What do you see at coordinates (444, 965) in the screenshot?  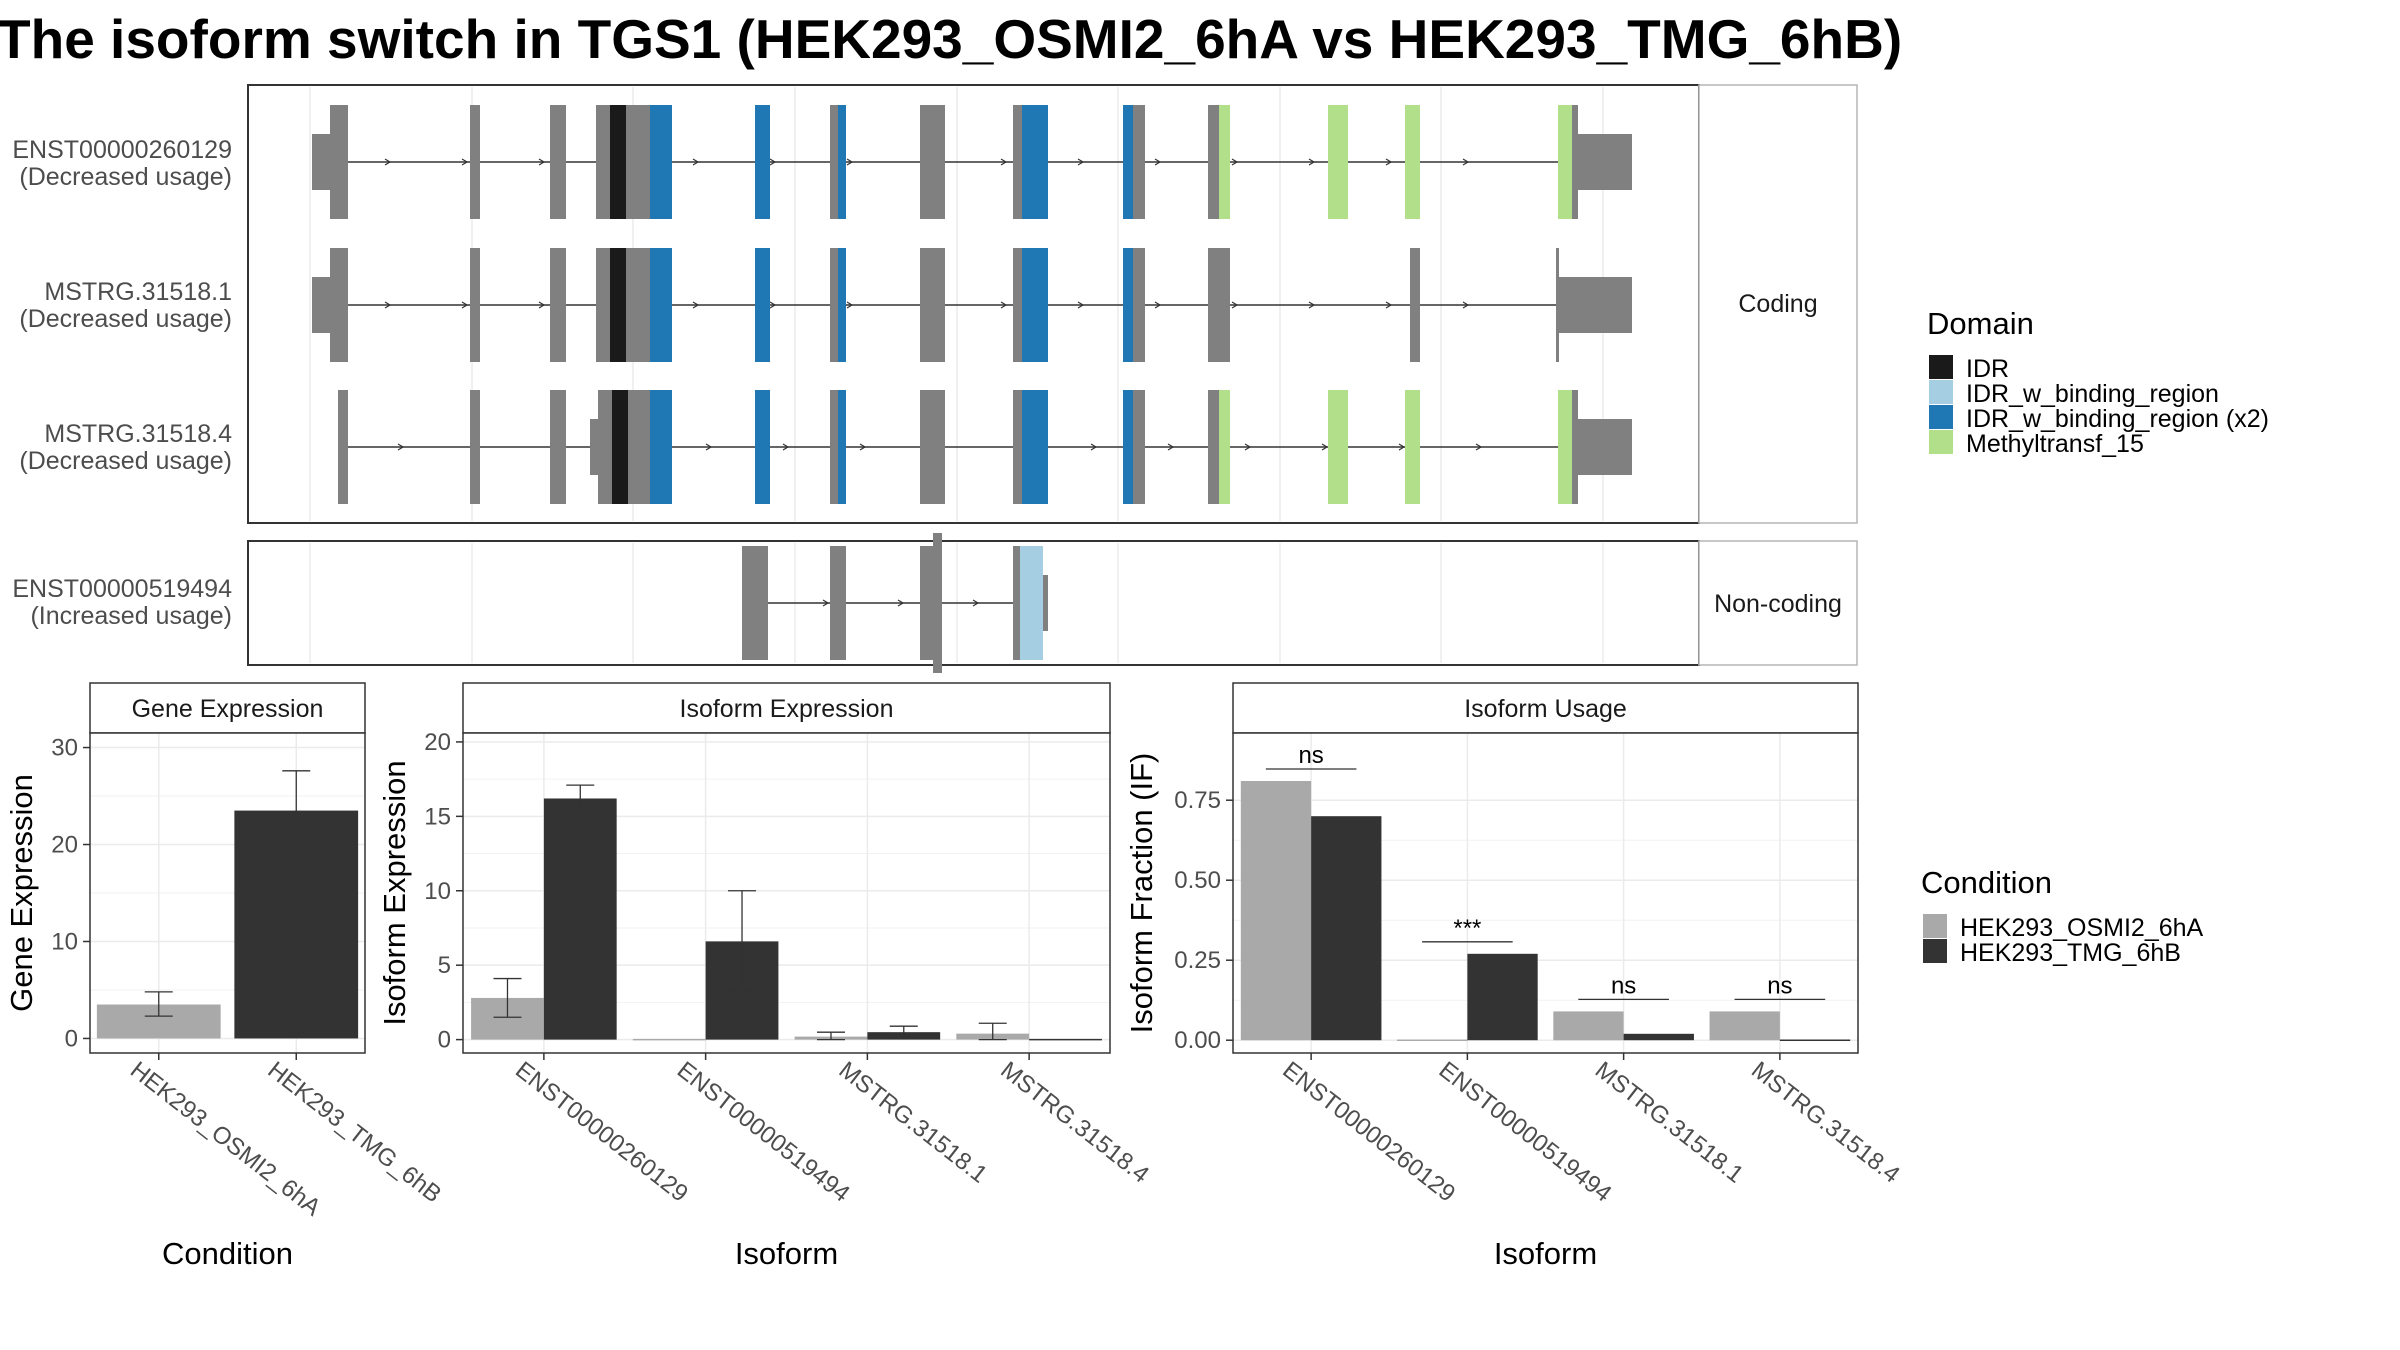 I see `y-tick-label: 5` at bounding box center [444, 965].